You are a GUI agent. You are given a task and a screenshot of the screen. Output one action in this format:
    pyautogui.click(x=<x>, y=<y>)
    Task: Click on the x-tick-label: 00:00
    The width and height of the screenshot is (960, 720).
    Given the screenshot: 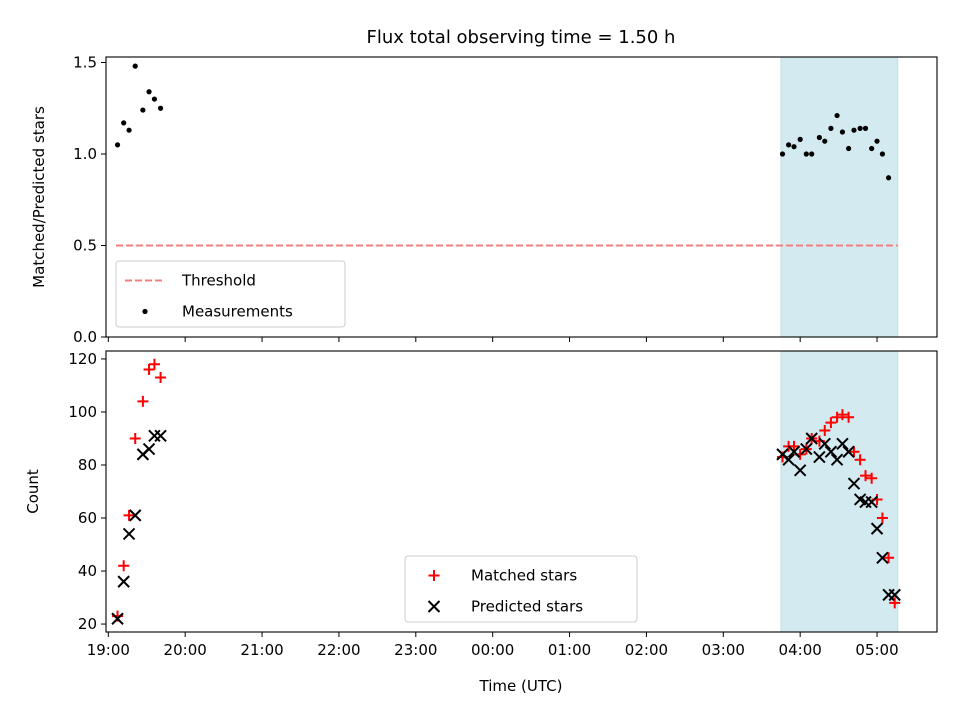 What is the action you would take?
    pyautogui.click(x=492, y=650)
    